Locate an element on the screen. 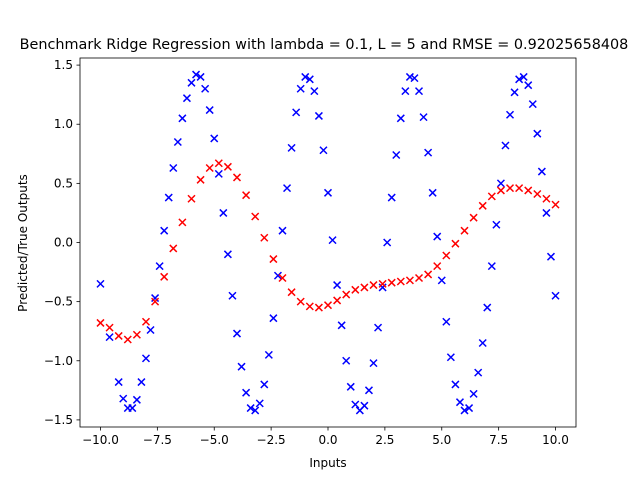 The image size is (640, 480). x-tick-label: 7.5 is located at coordinates (498, 440).